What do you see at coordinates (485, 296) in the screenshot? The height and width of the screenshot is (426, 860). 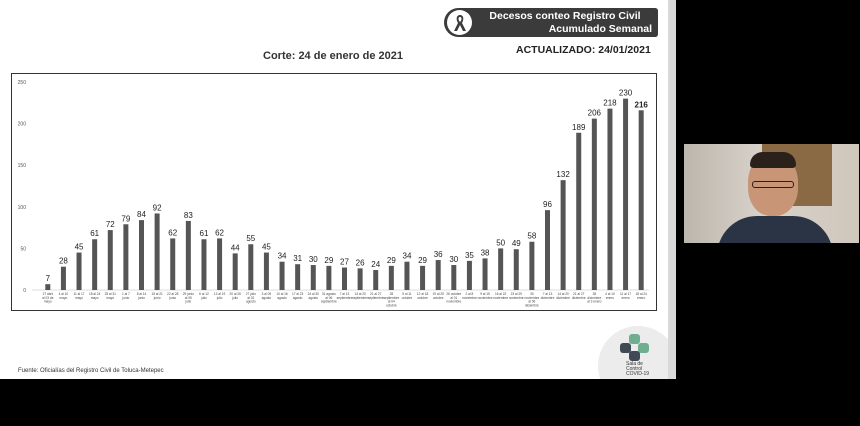 I see `x-tick-label: 9 al 15 noviembre` at bounding box center [485, 296].